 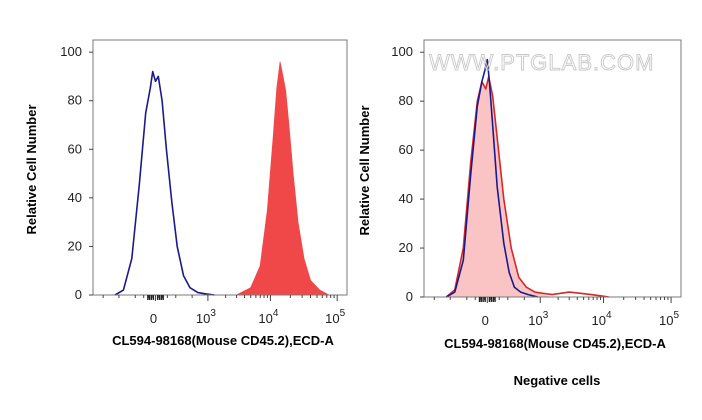 What do you see at coordinates (557, 380) in the screenshot?
I see `negative-cells-caption: Negative cells` at bounding box center [557, 380].